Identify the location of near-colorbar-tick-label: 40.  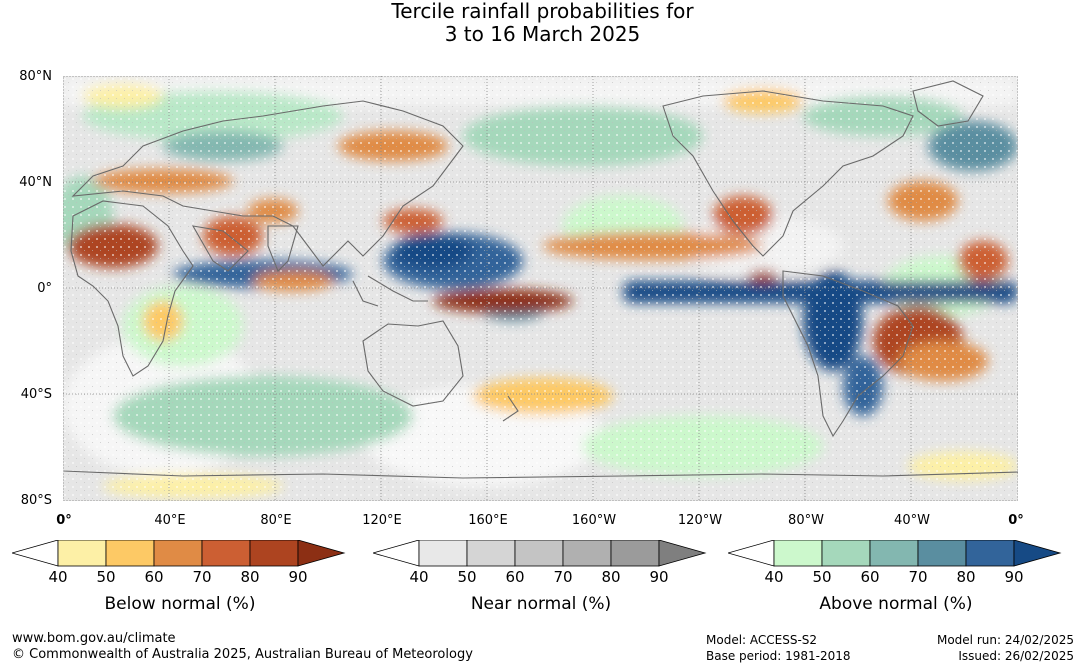
(418, 577).